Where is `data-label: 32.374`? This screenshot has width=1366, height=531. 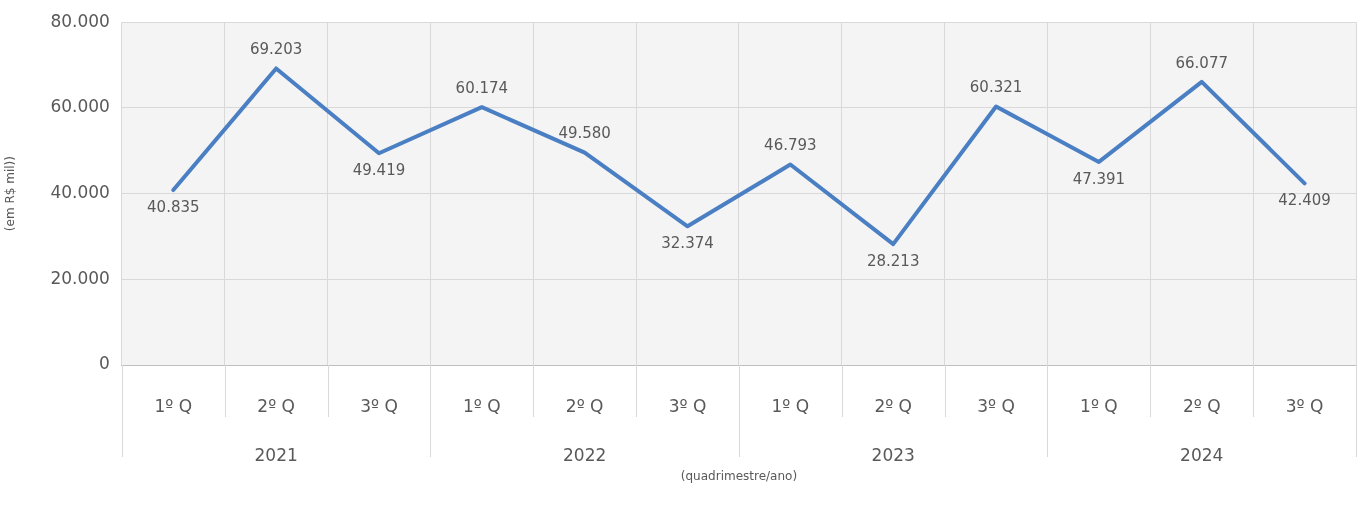
data-label: 32.374 is located at coordinates (687, 243).